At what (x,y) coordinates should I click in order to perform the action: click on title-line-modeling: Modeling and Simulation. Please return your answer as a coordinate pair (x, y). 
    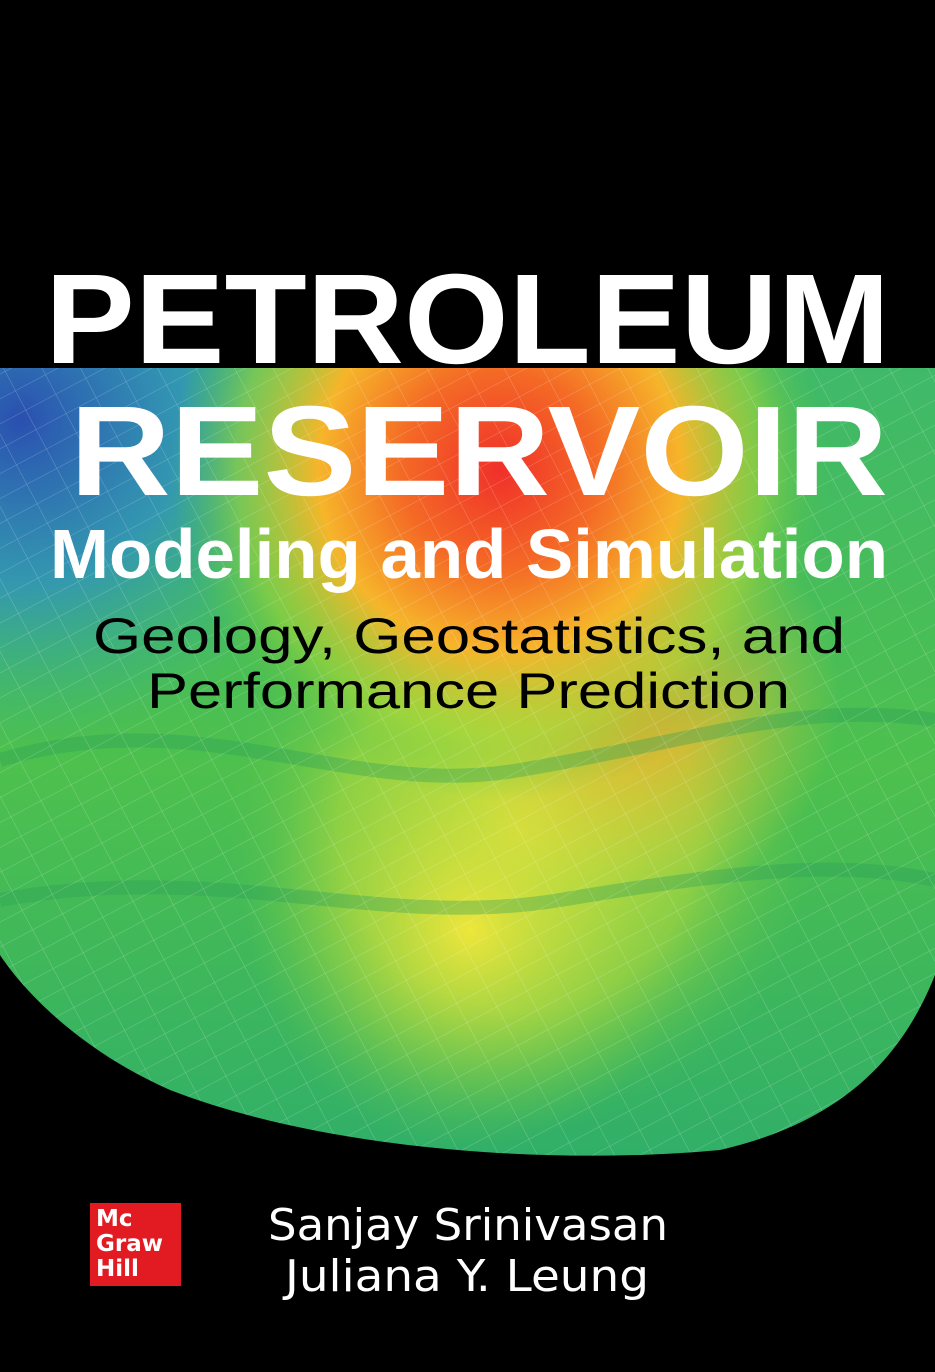
    Looking at the image, I should click on (469, 554).